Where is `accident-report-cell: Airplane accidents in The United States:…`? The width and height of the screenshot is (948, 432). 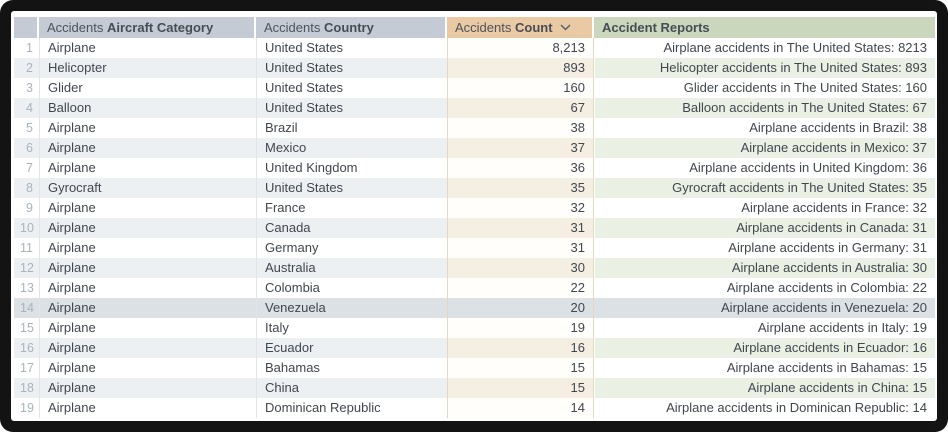
accident-report-cell: Airplane accidents in The United States:… is located at coordinates (764, 48).